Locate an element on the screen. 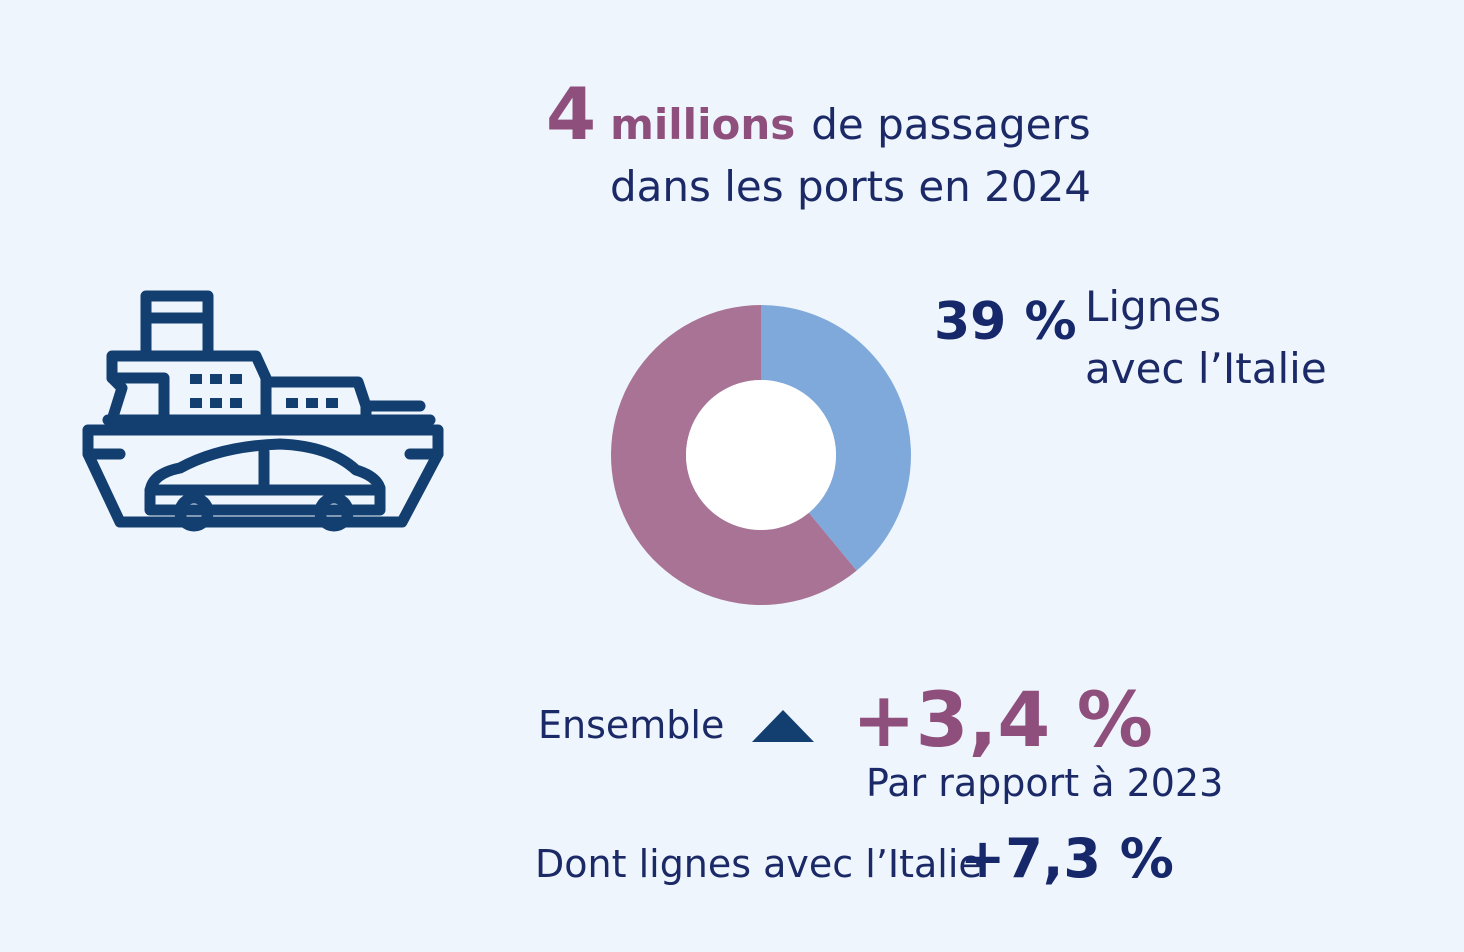 The image size is (1464, 952). italy-share-label-line-1: Lignes is located at coordinates (1153, 306).